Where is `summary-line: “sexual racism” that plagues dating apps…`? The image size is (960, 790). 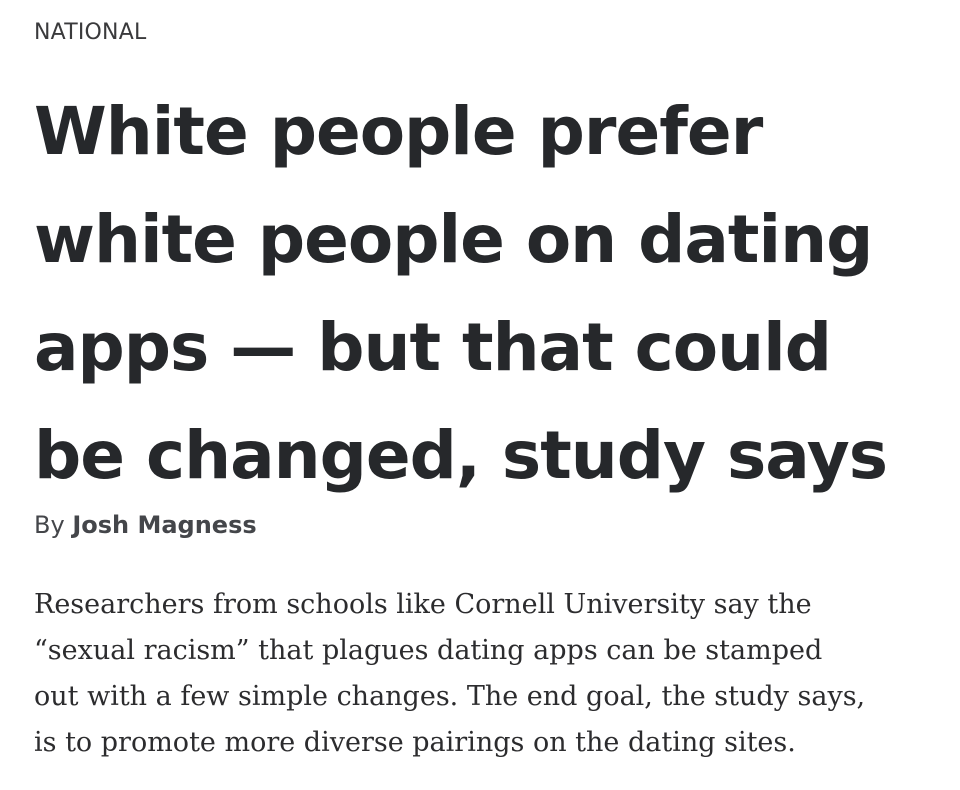
summary-line: “sexual racism” that plagues dating apps… is located at coordinates (428, 650).